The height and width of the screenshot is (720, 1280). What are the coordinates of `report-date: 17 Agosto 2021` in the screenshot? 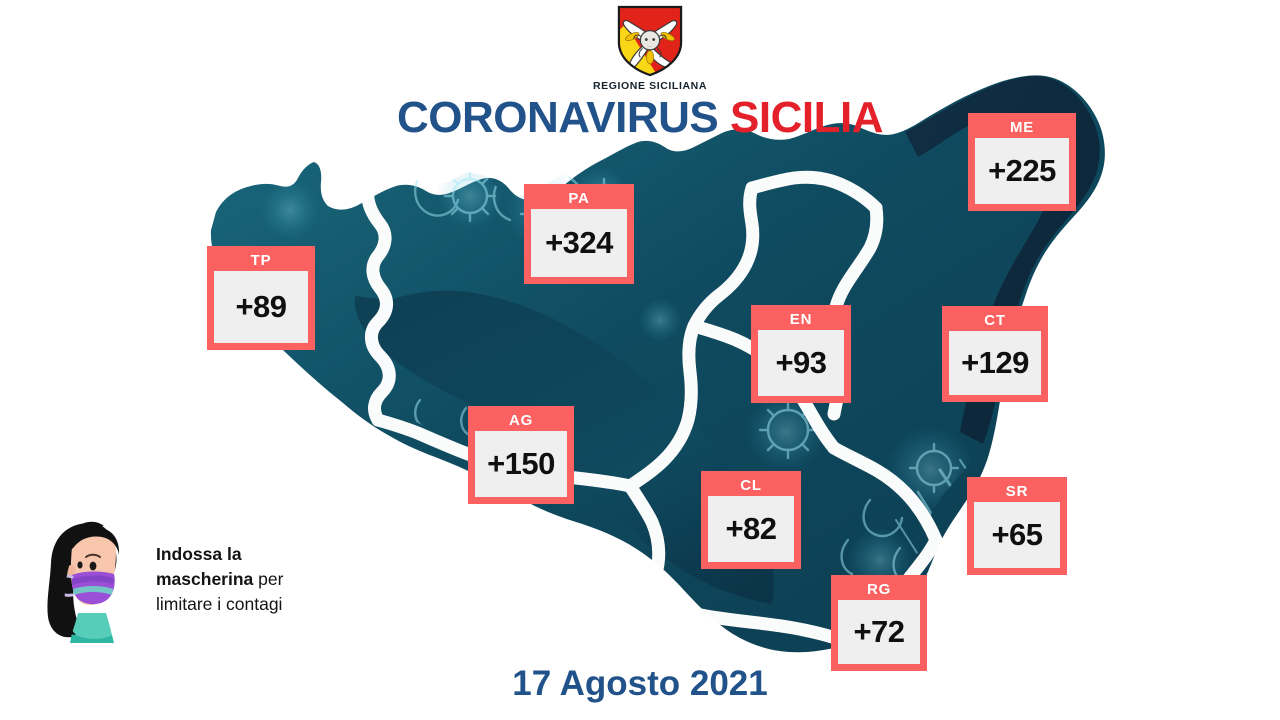 It's located at (640, 683).